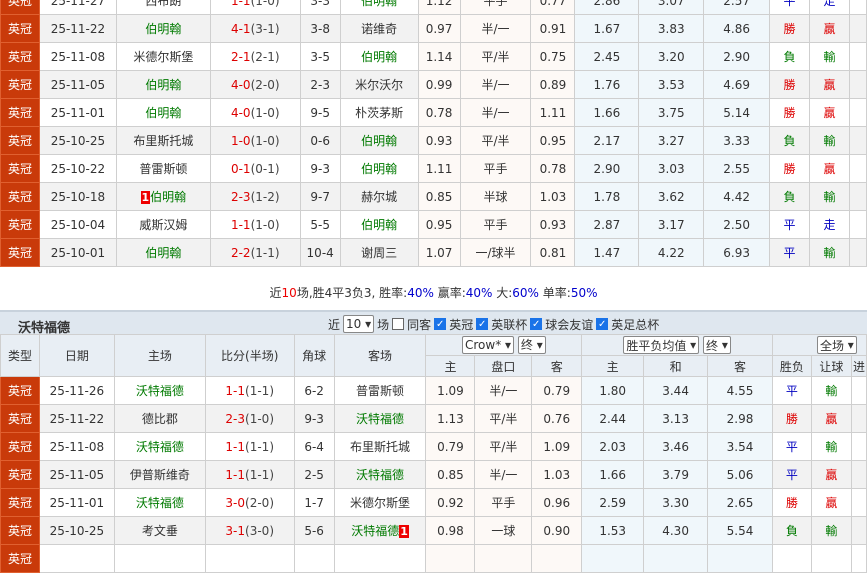 The height and width of the screenshot is (573, 867). Describe the element at coordinates (380, 503) in the screenshot. I see `away-team: 米德尔斯堡` at that location.